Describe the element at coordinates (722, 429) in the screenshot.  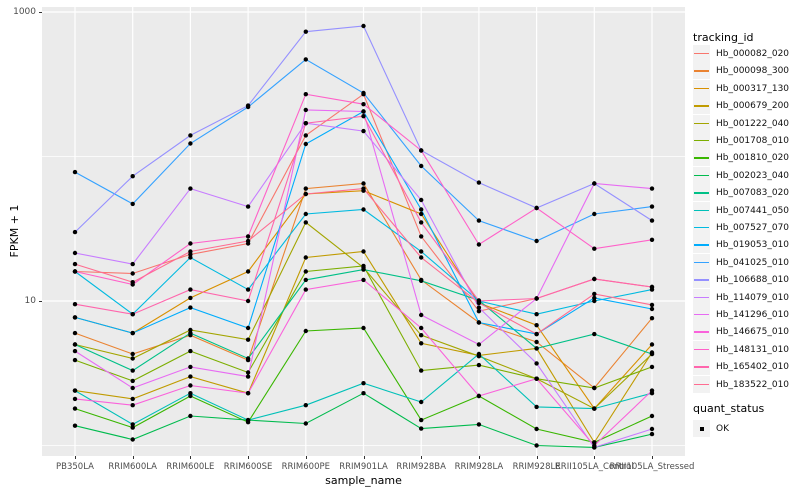
I see `quant-ok-label: OK` at that location.